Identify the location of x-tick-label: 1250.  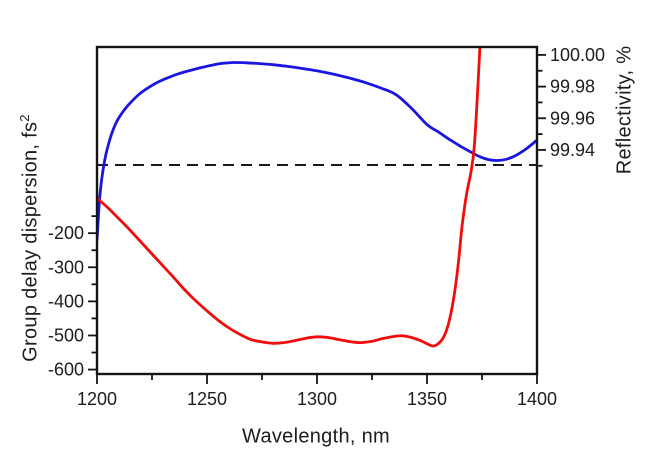
(207, 399).